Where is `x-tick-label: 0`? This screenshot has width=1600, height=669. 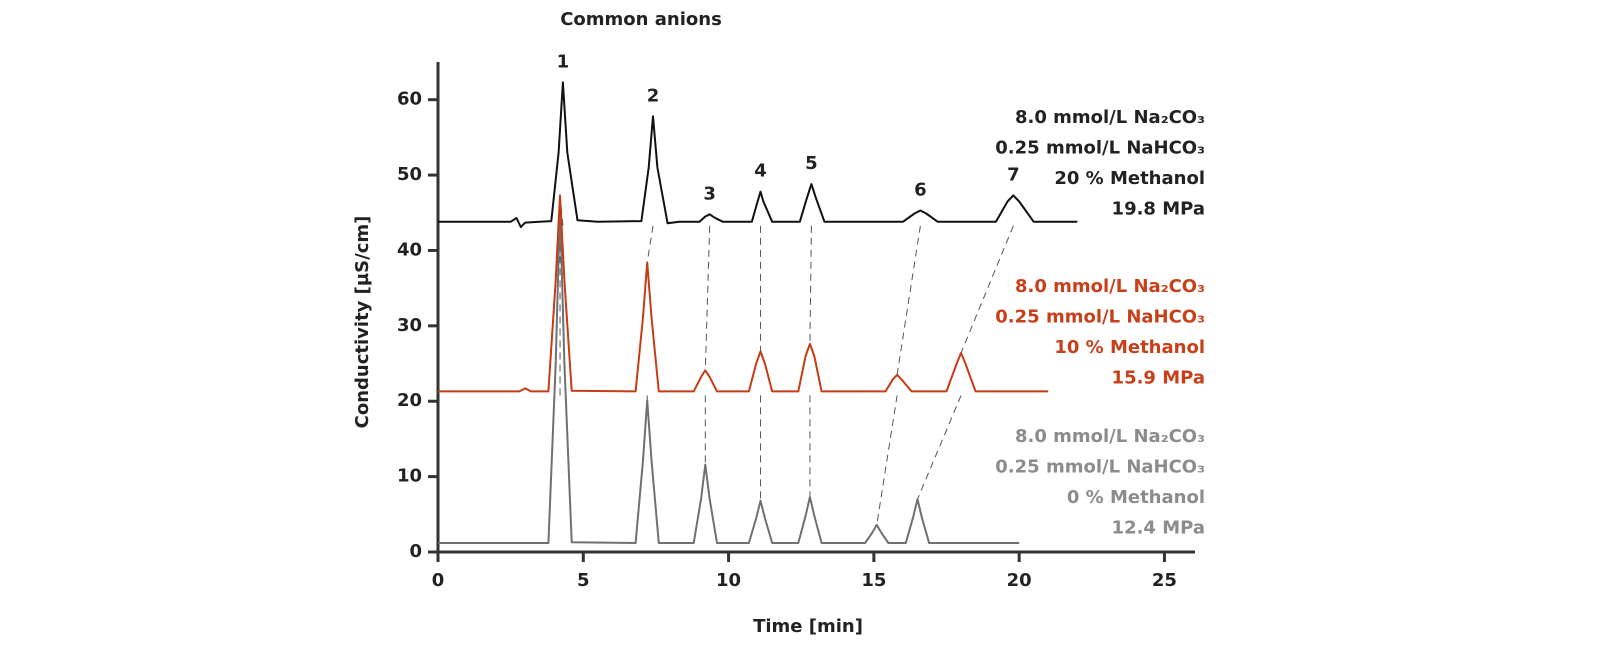
x-tick-label: 0 is located at coordinates (438, 580).